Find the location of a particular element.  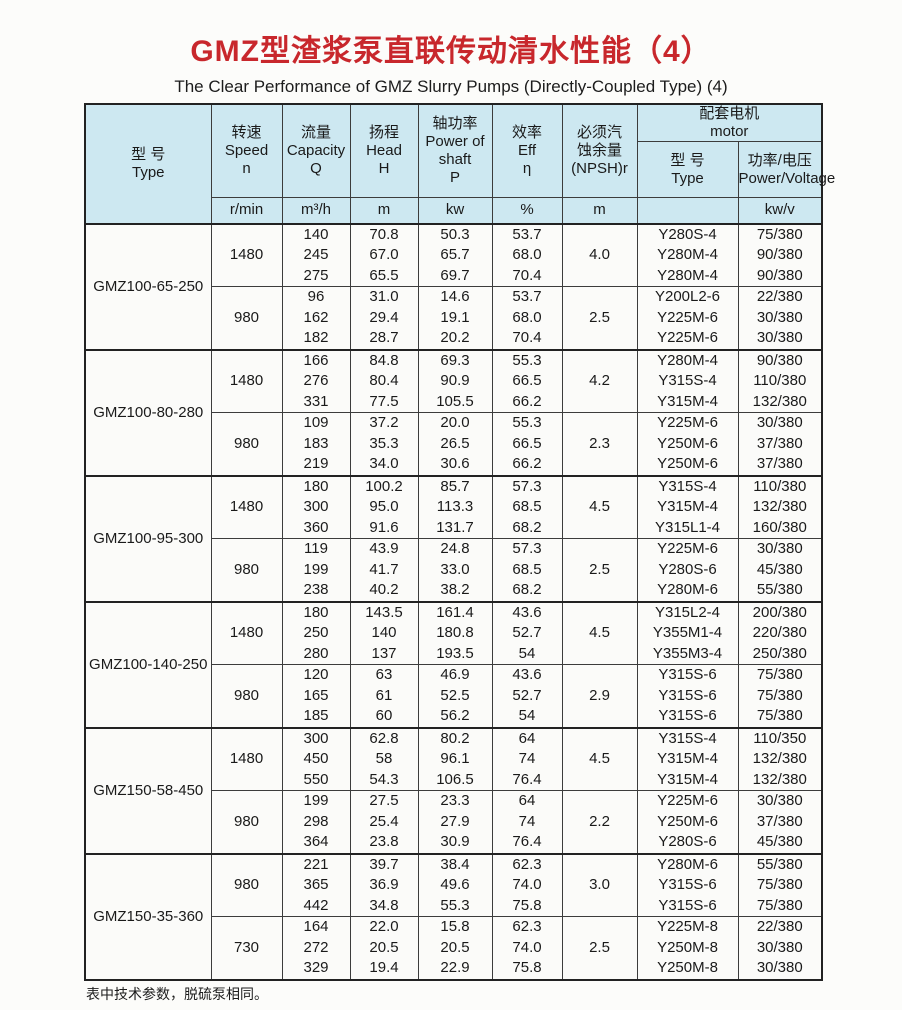

power-voltage-cell: 110/350 132/380 132/380 is located at coordinates (780, 758).